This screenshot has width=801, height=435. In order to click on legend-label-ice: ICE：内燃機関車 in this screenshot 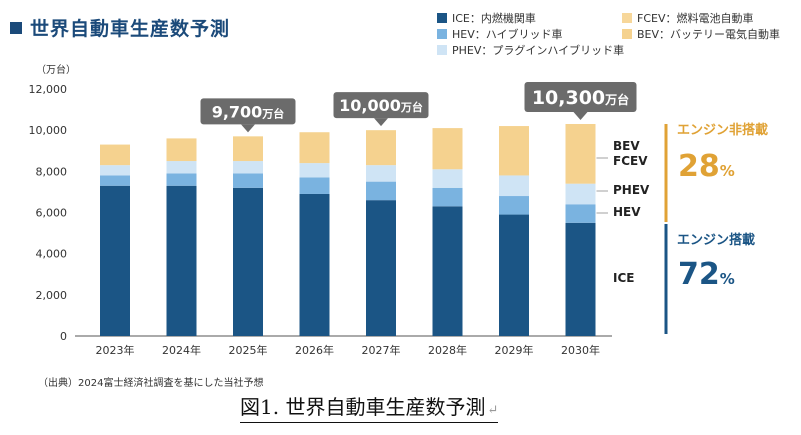, I will do `click(494, 18)`.